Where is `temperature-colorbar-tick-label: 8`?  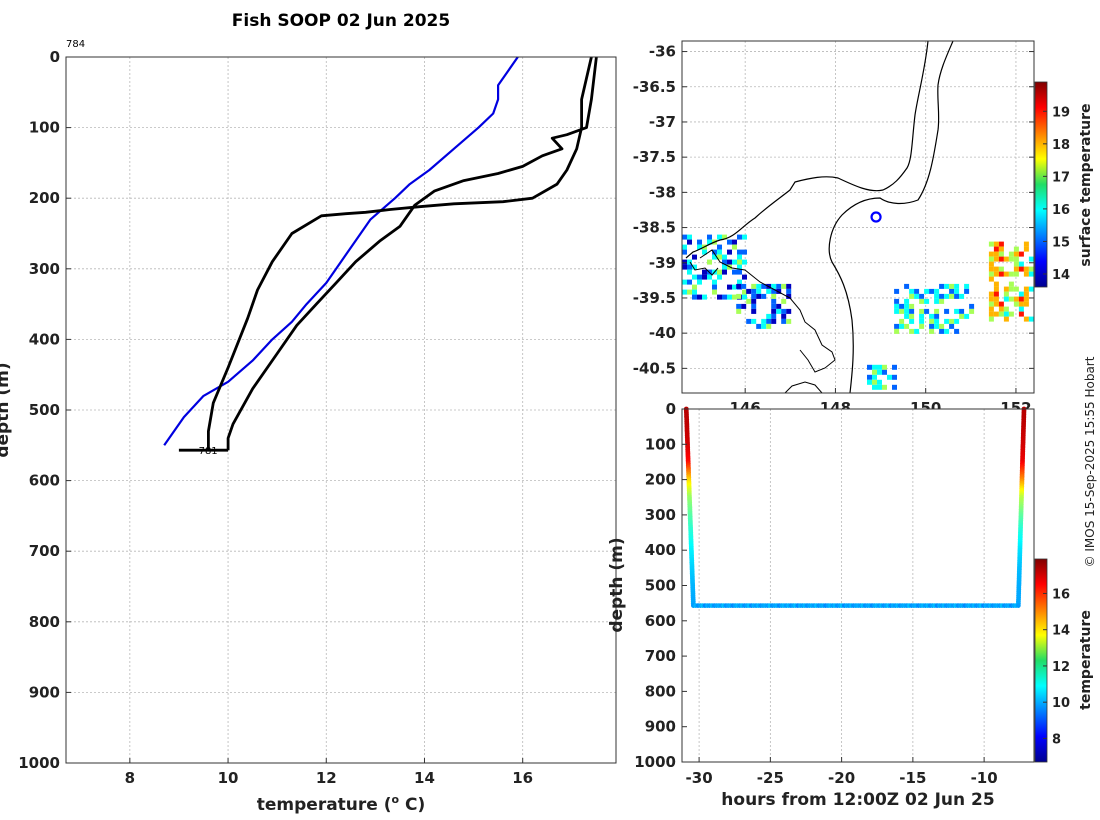 temperature-colorbar-tick-label: 8 is located at coordinates (1056, 739).